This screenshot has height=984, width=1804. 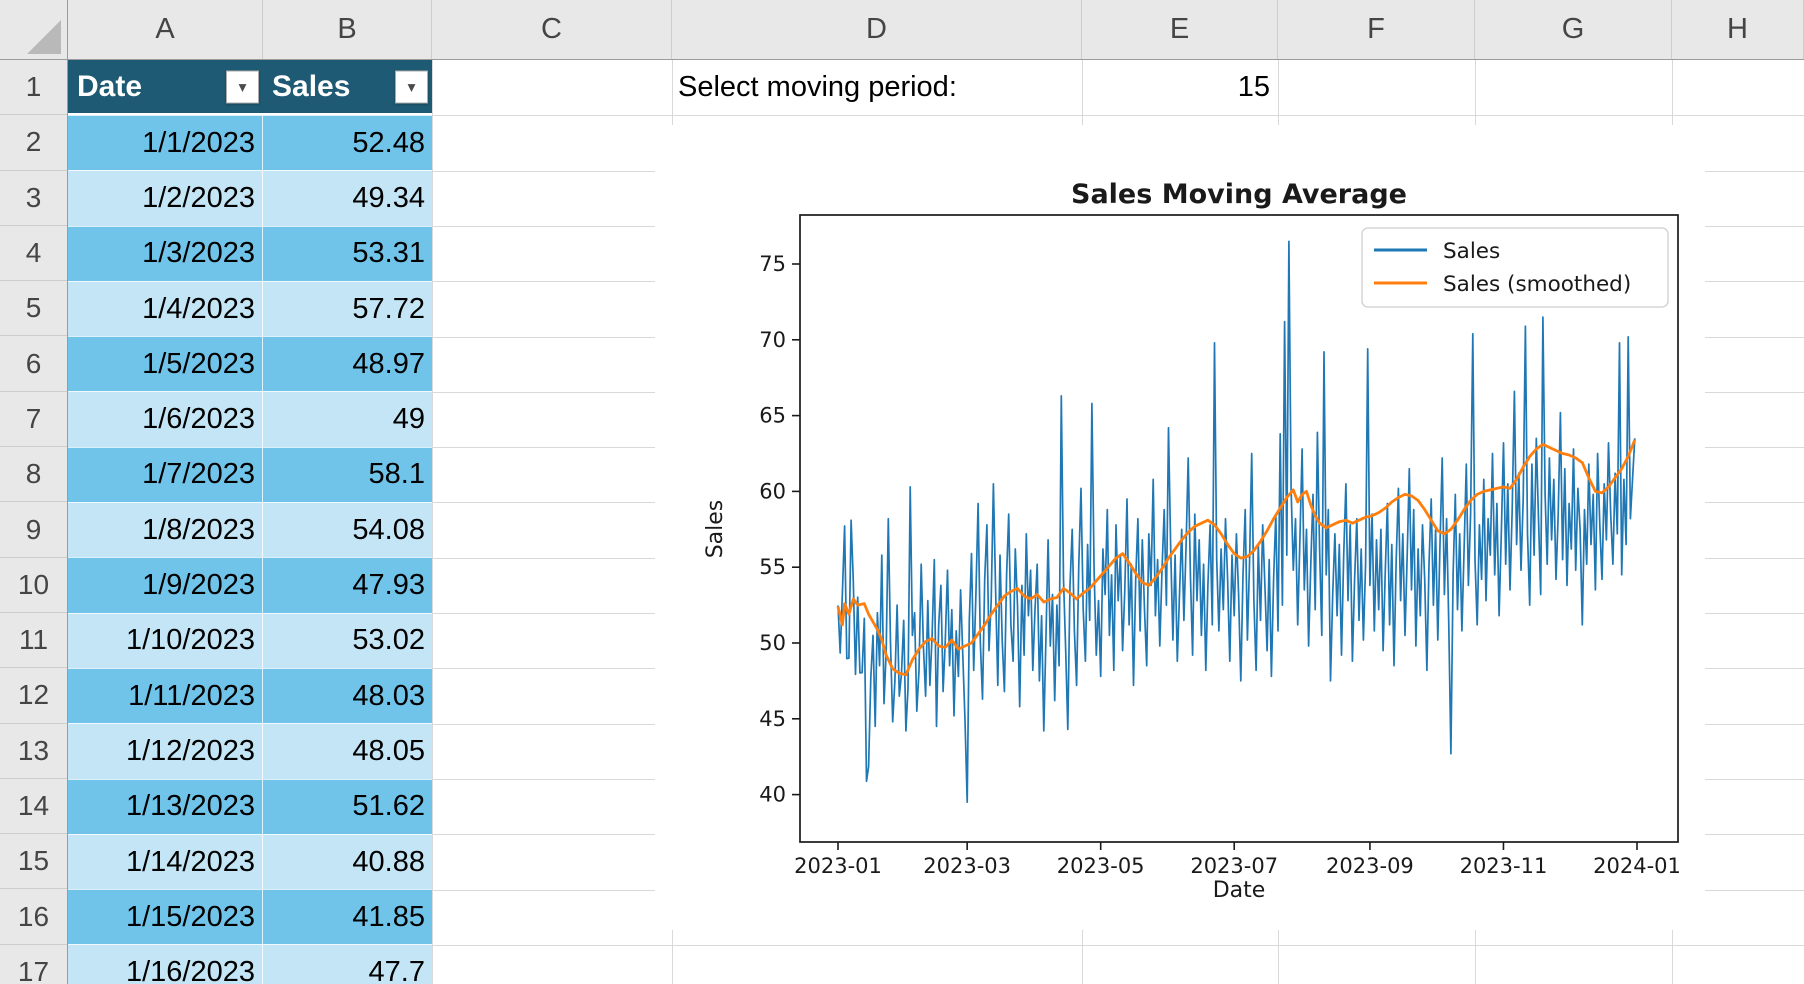 I want to click on row-header-16: 16, so click(x=33, y=917).